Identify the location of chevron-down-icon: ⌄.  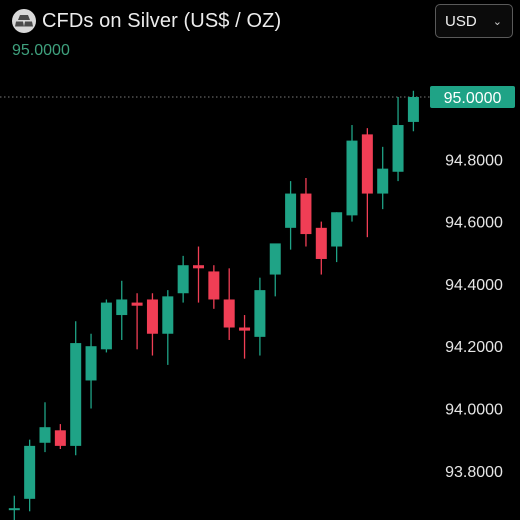
(497, 21).